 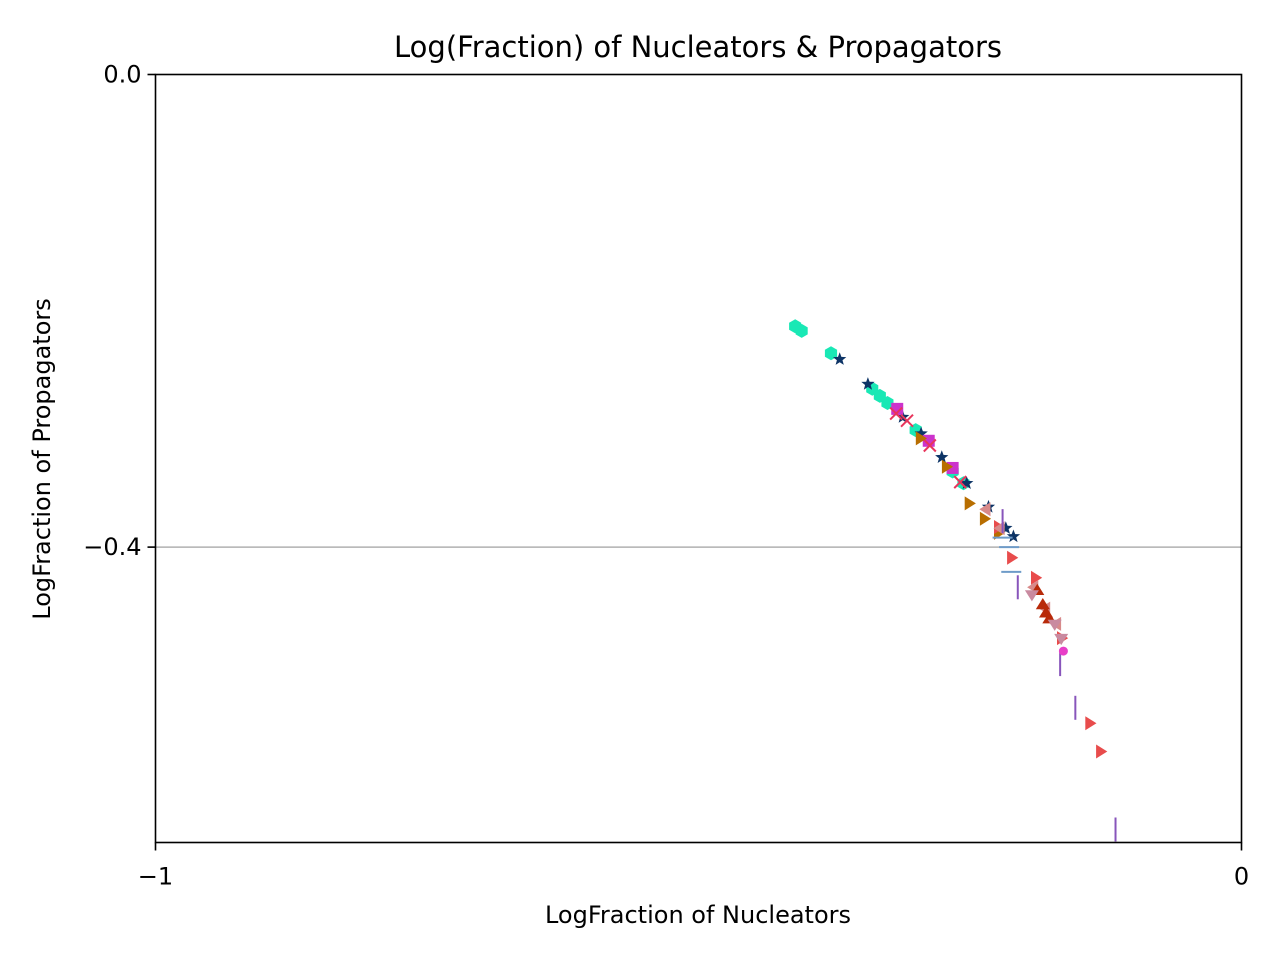 What do you see at coordinates (985, 509) in the screenshot?
I see `data-point-triangle-left` at bounding box center [985, 509].